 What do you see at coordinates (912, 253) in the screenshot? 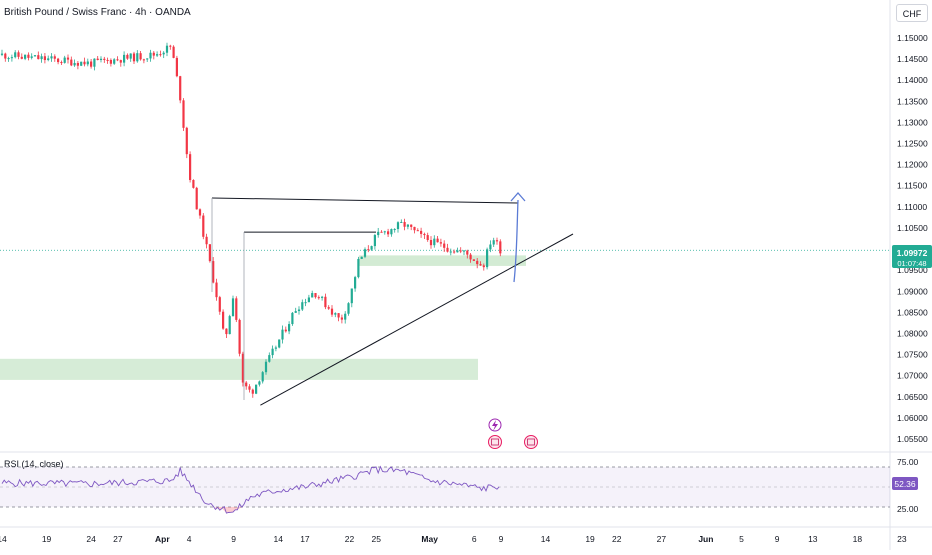
I see `current-price-label: 1.09972` at bounding box center [912, 253].